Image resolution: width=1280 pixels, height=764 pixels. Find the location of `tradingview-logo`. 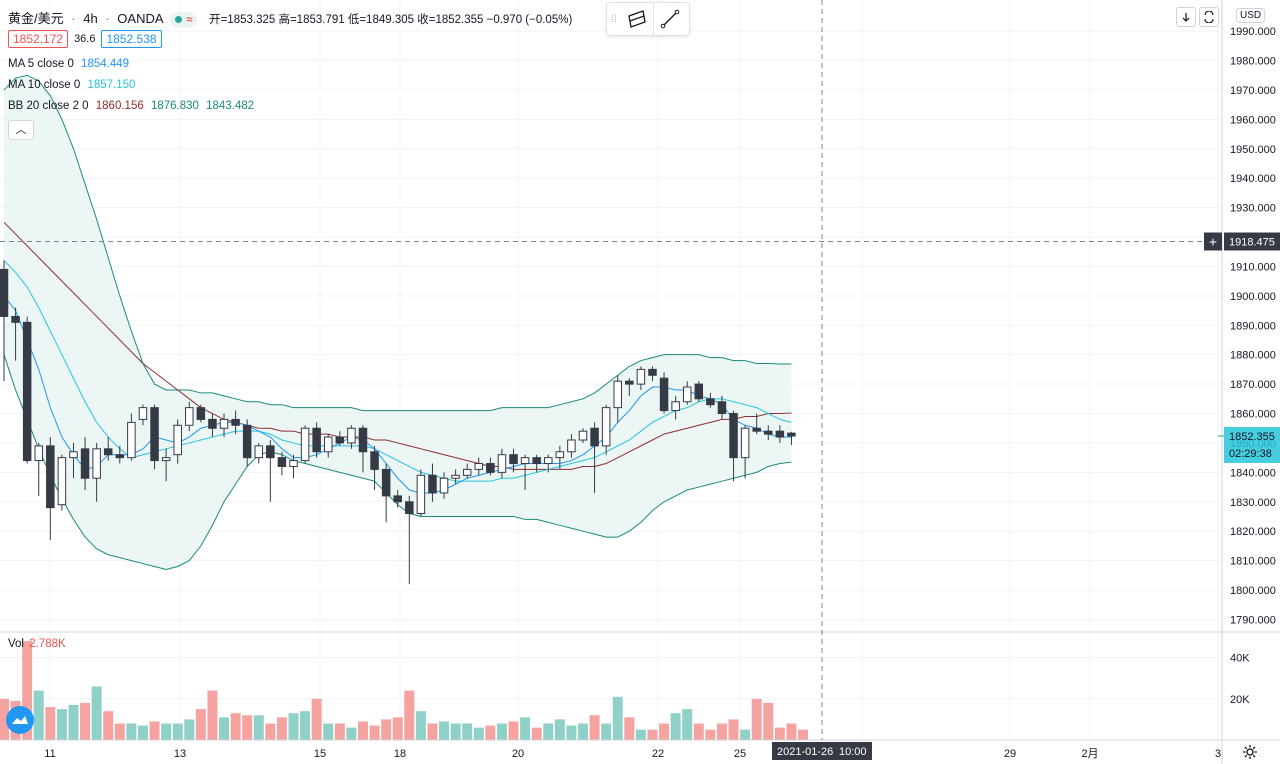

tradingview-logo is located at coordinates (20, 720).